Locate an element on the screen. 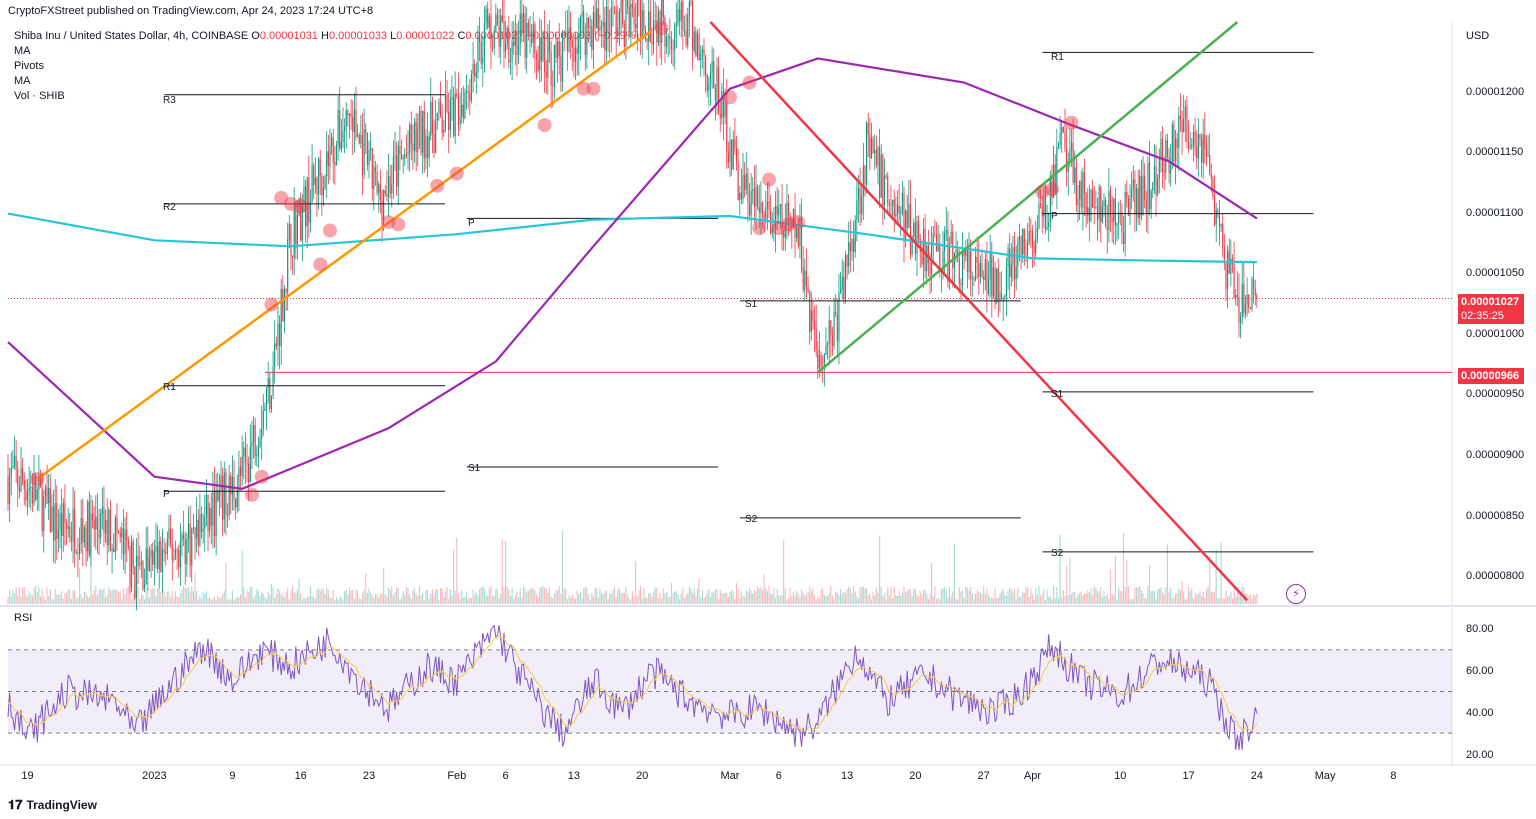 Image resolution: width=1536 pixels, height=819 pixels. rsi-label: RSI is located at coordinates (23, 618).